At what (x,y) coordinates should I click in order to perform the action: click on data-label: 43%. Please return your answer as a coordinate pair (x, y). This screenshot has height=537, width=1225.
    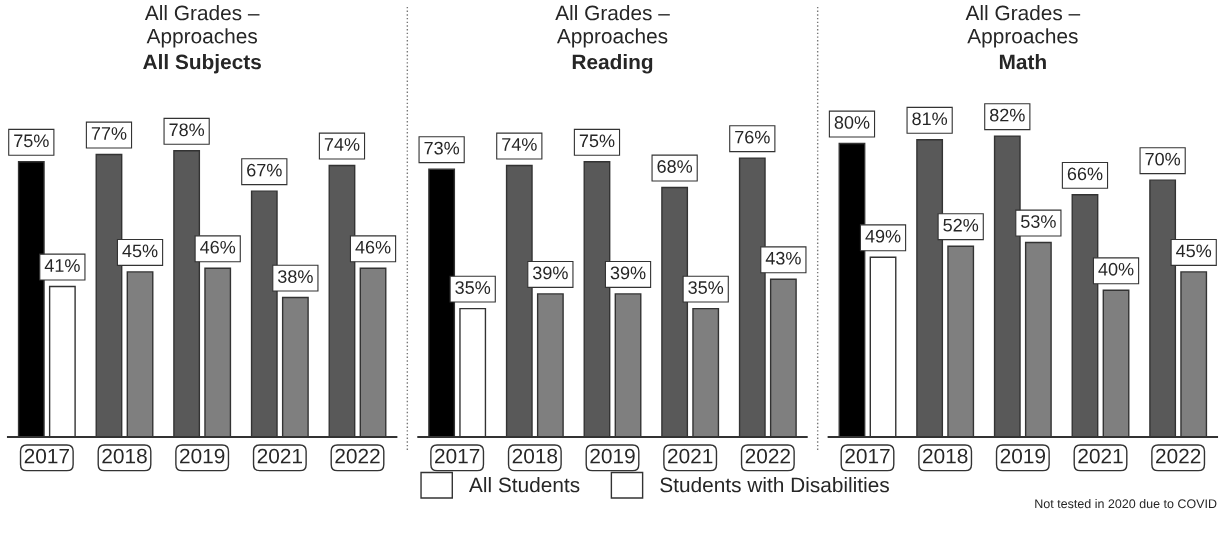
    Looking at the image, I should click on (783, 258).